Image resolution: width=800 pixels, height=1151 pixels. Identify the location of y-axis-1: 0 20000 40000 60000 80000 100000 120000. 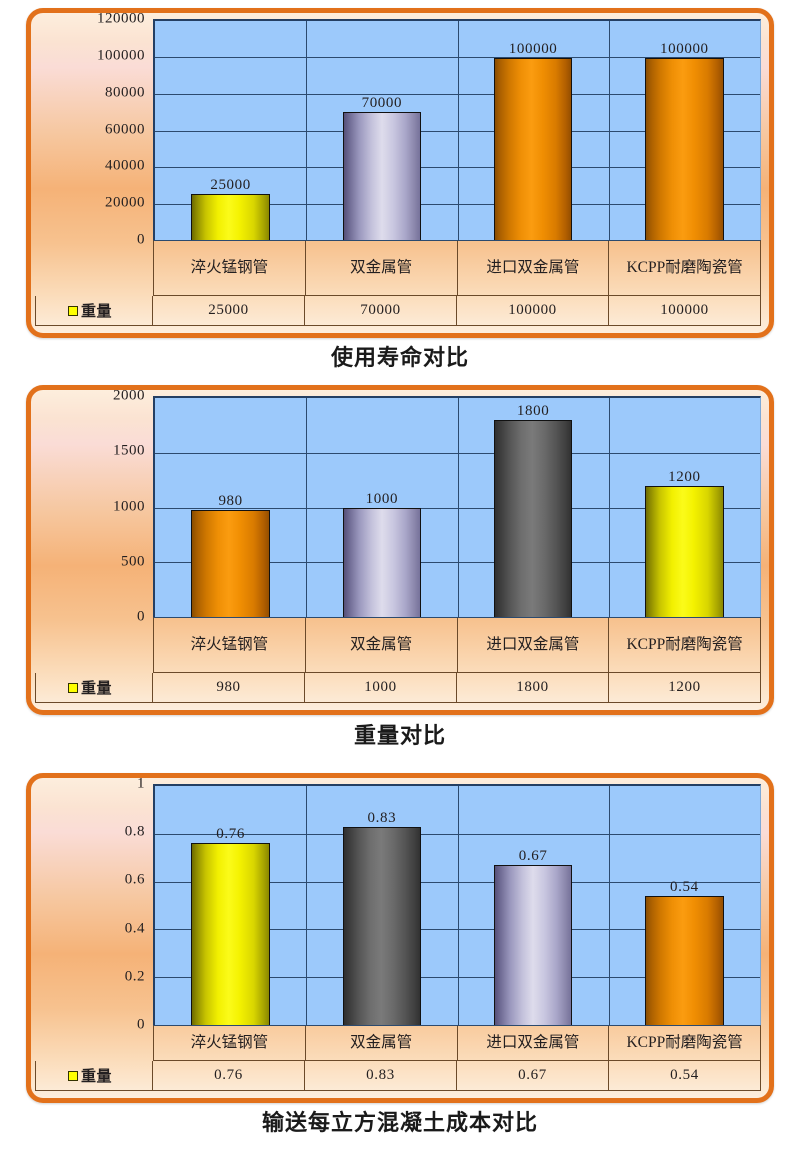
(94, 130).